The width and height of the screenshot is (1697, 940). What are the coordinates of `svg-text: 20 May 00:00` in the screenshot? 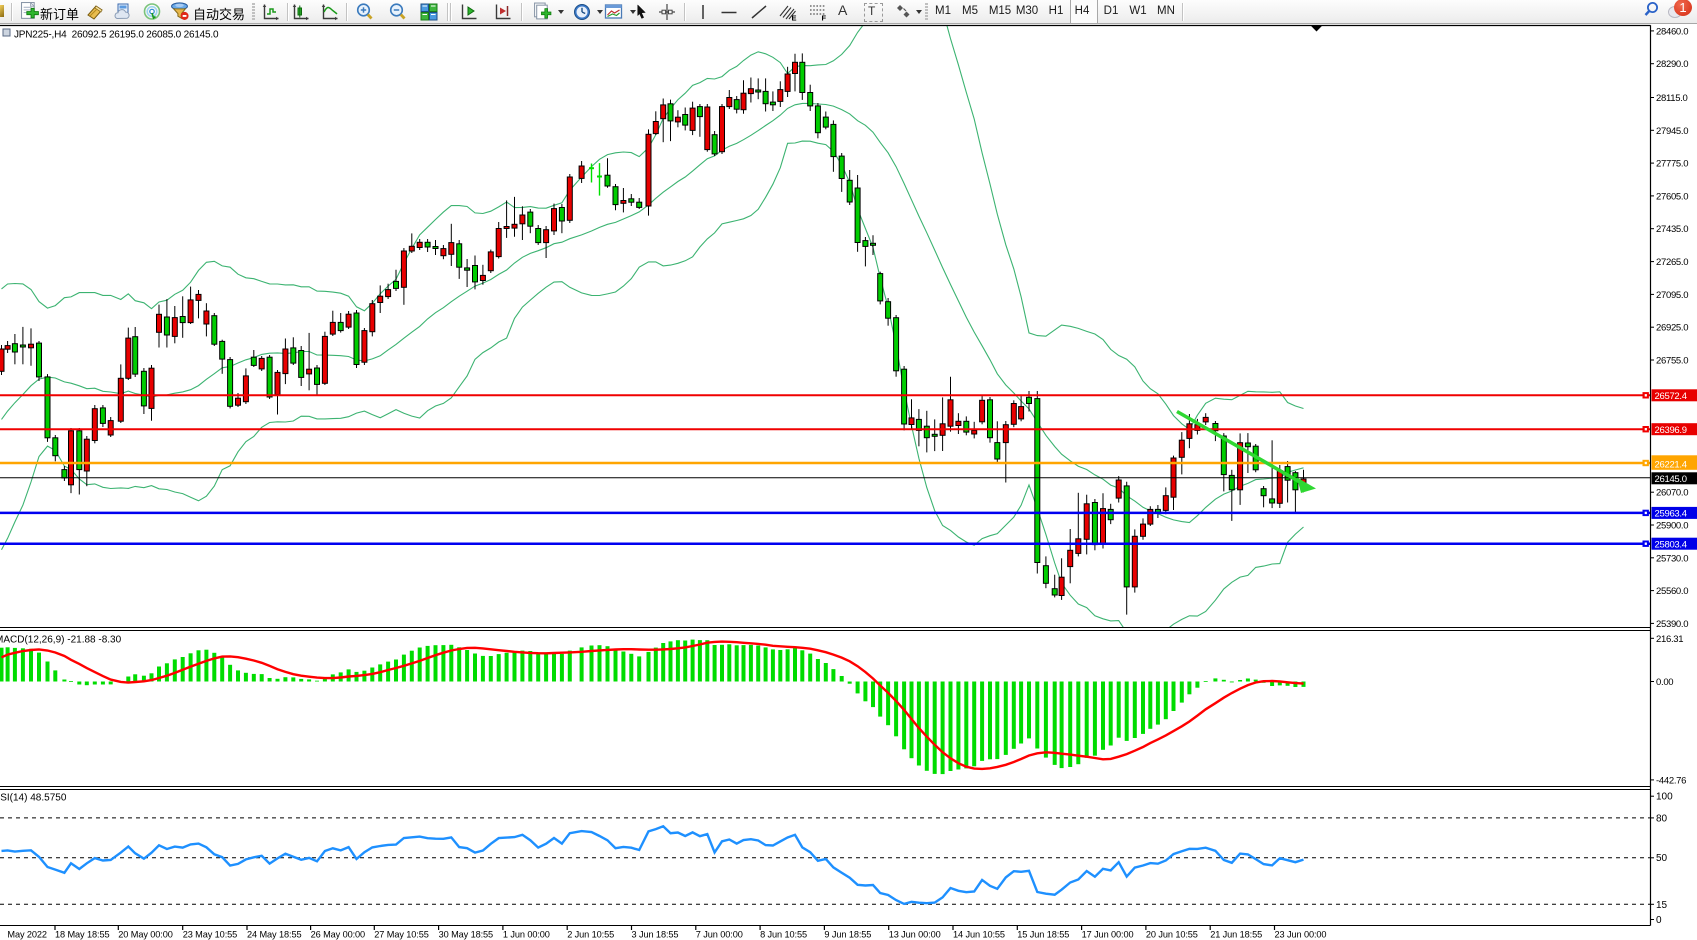 It's located at (145, 935).